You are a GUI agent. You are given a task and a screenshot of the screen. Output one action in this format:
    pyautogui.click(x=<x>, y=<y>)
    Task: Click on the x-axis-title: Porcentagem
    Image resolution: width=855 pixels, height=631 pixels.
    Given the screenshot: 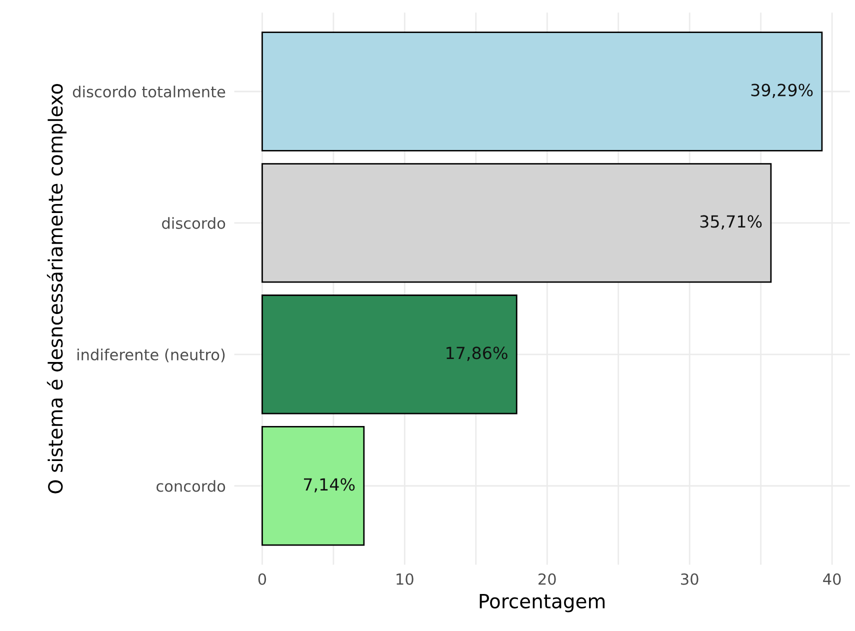 What is the action you would take?
    pyautogui.click(x=542, y=603)
    